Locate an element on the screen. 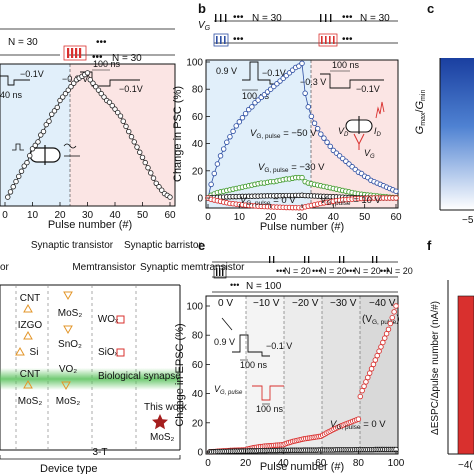  panel-c-ylabel: Gmax/Gmin is located at coordinates (420, 112).